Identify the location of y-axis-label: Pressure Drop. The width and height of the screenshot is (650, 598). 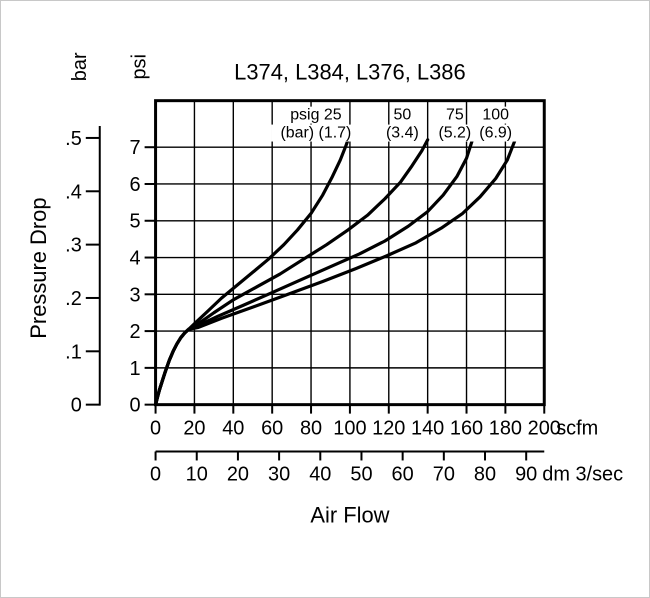
(38, 267).